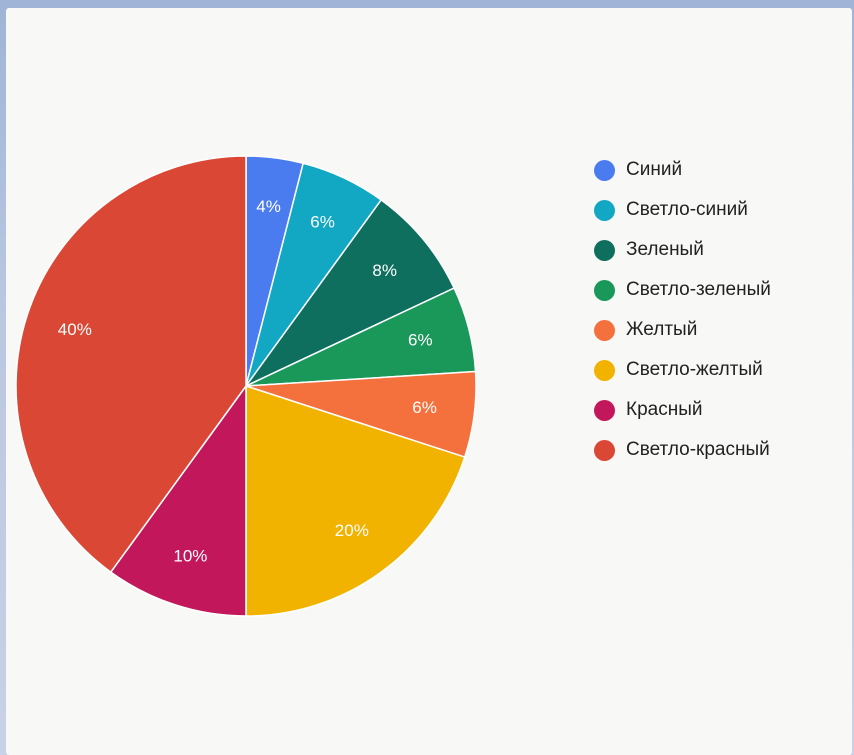 The image size is (854, 755). Describe the element at coordinates (665, 249) in the screenshot. I see `legend-label: Зеленый` at that location.